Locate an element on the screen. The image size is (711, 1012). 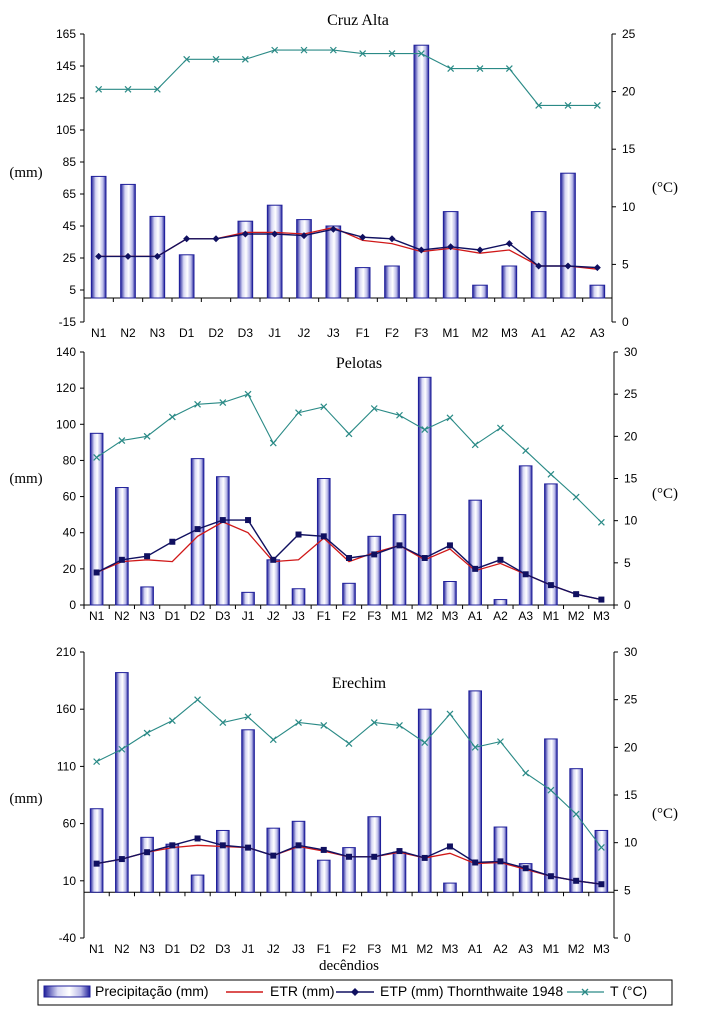
left-tick-label: 85 is located at coordinates (70, 162).